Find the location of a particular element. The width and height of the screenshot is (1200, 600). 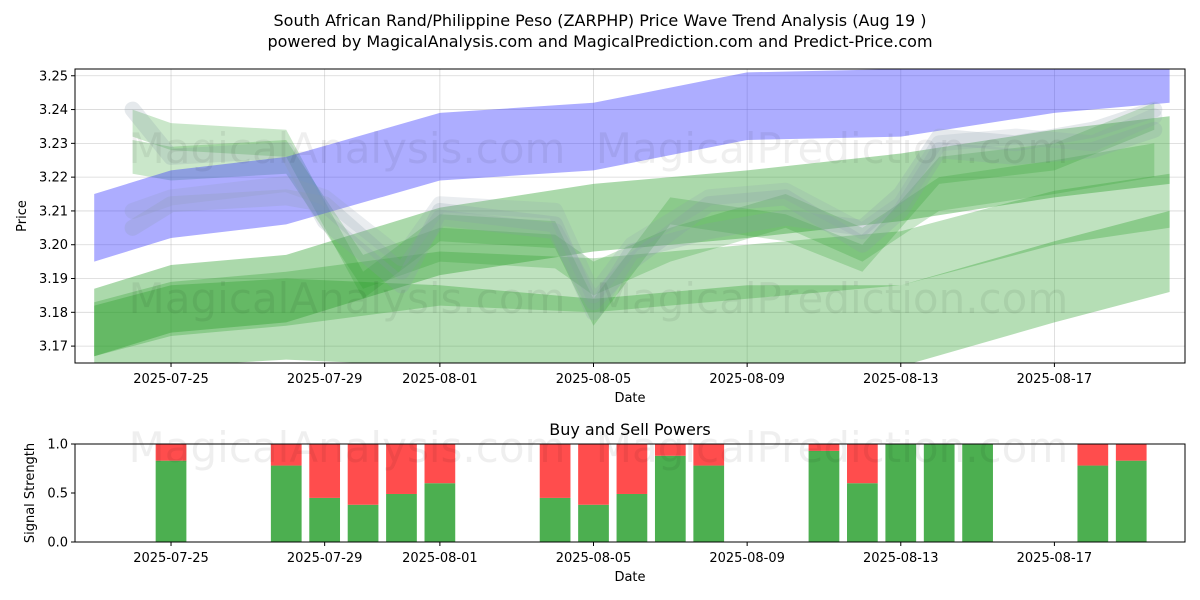

price-x-tick-label: 2025-07-25 is located at coordinates (171, 379).